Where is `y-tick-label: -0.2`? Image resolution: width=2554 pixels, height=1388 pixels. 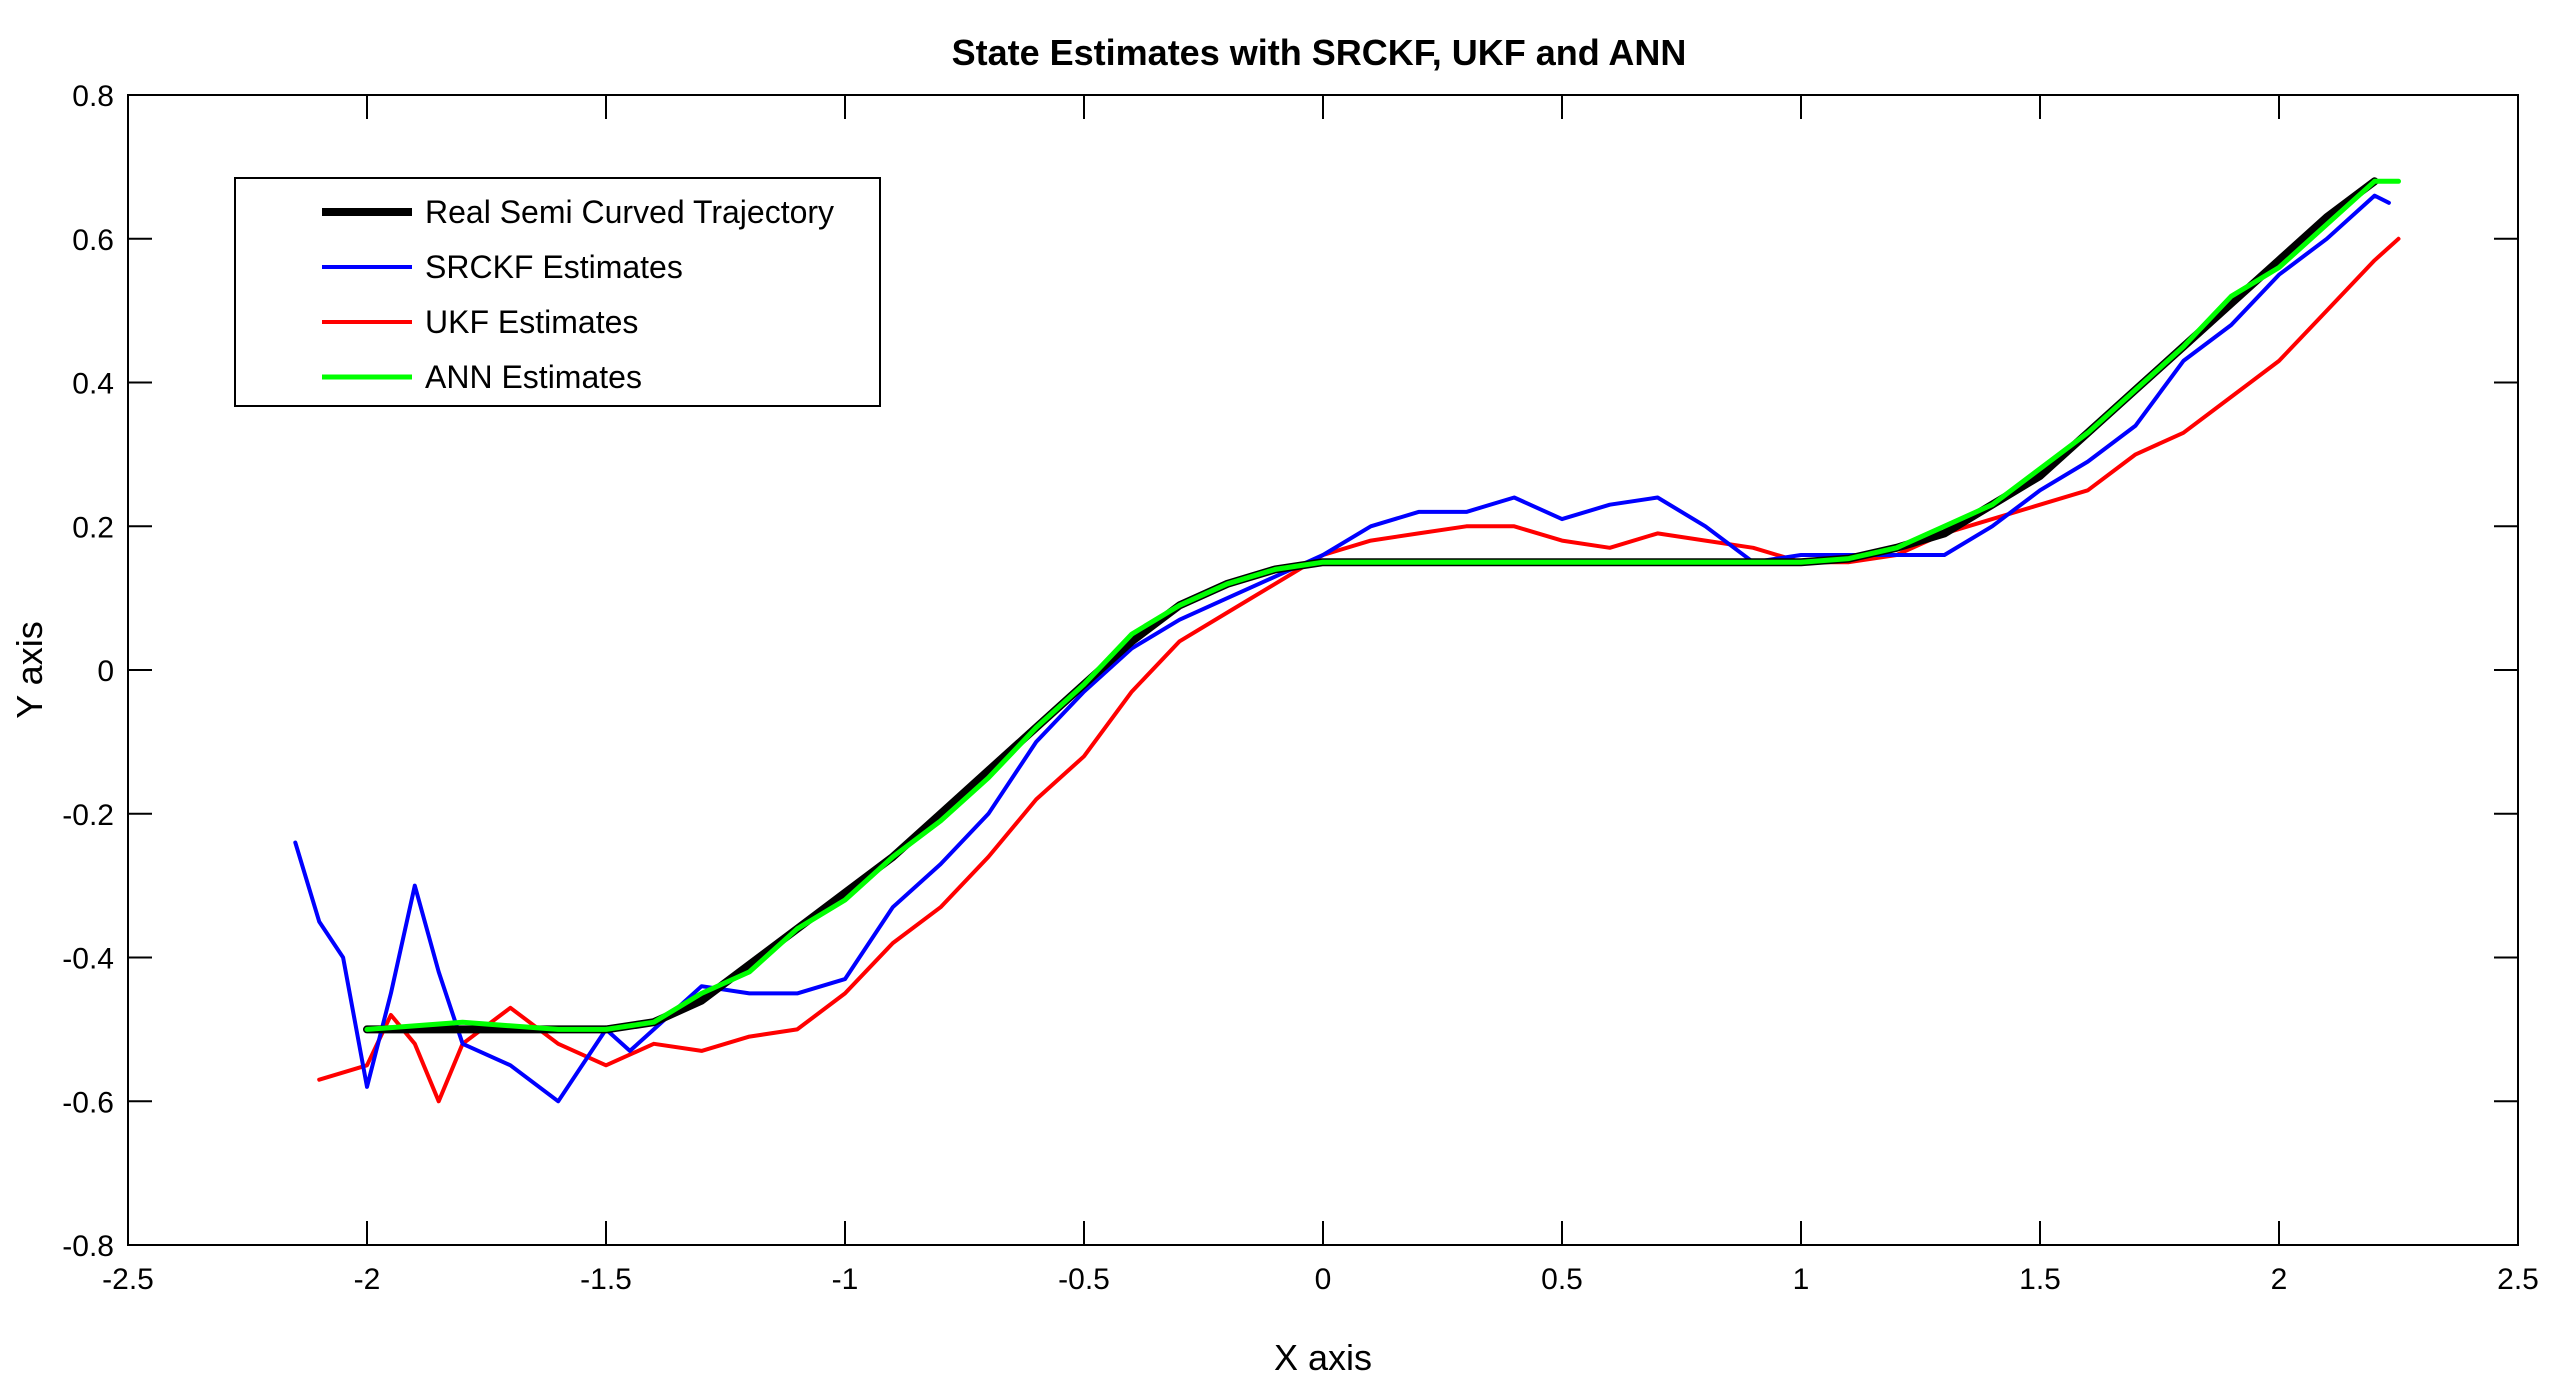
y-tick-label: -0.2 is located at coordinates (88, 815).